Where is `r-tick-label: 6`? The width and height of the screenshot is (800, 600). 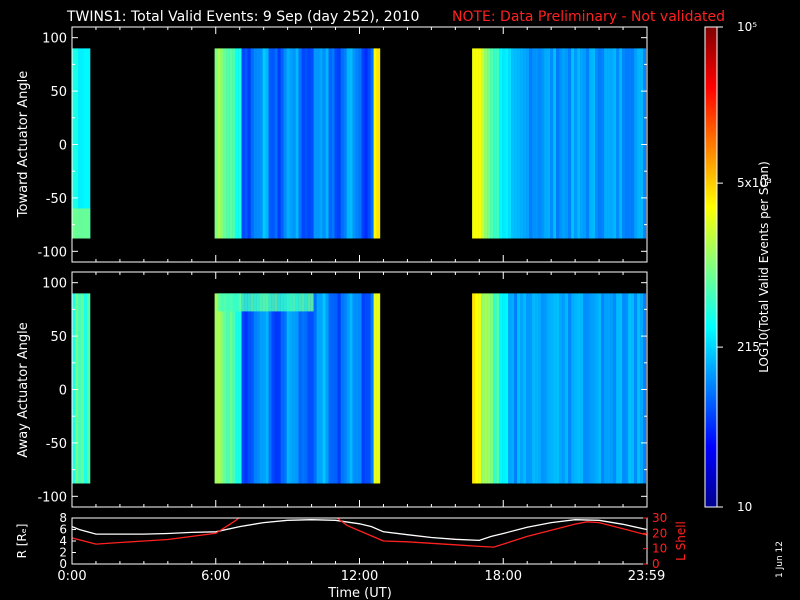
r-tick-label: 6 is located at coordinates (63, 530).